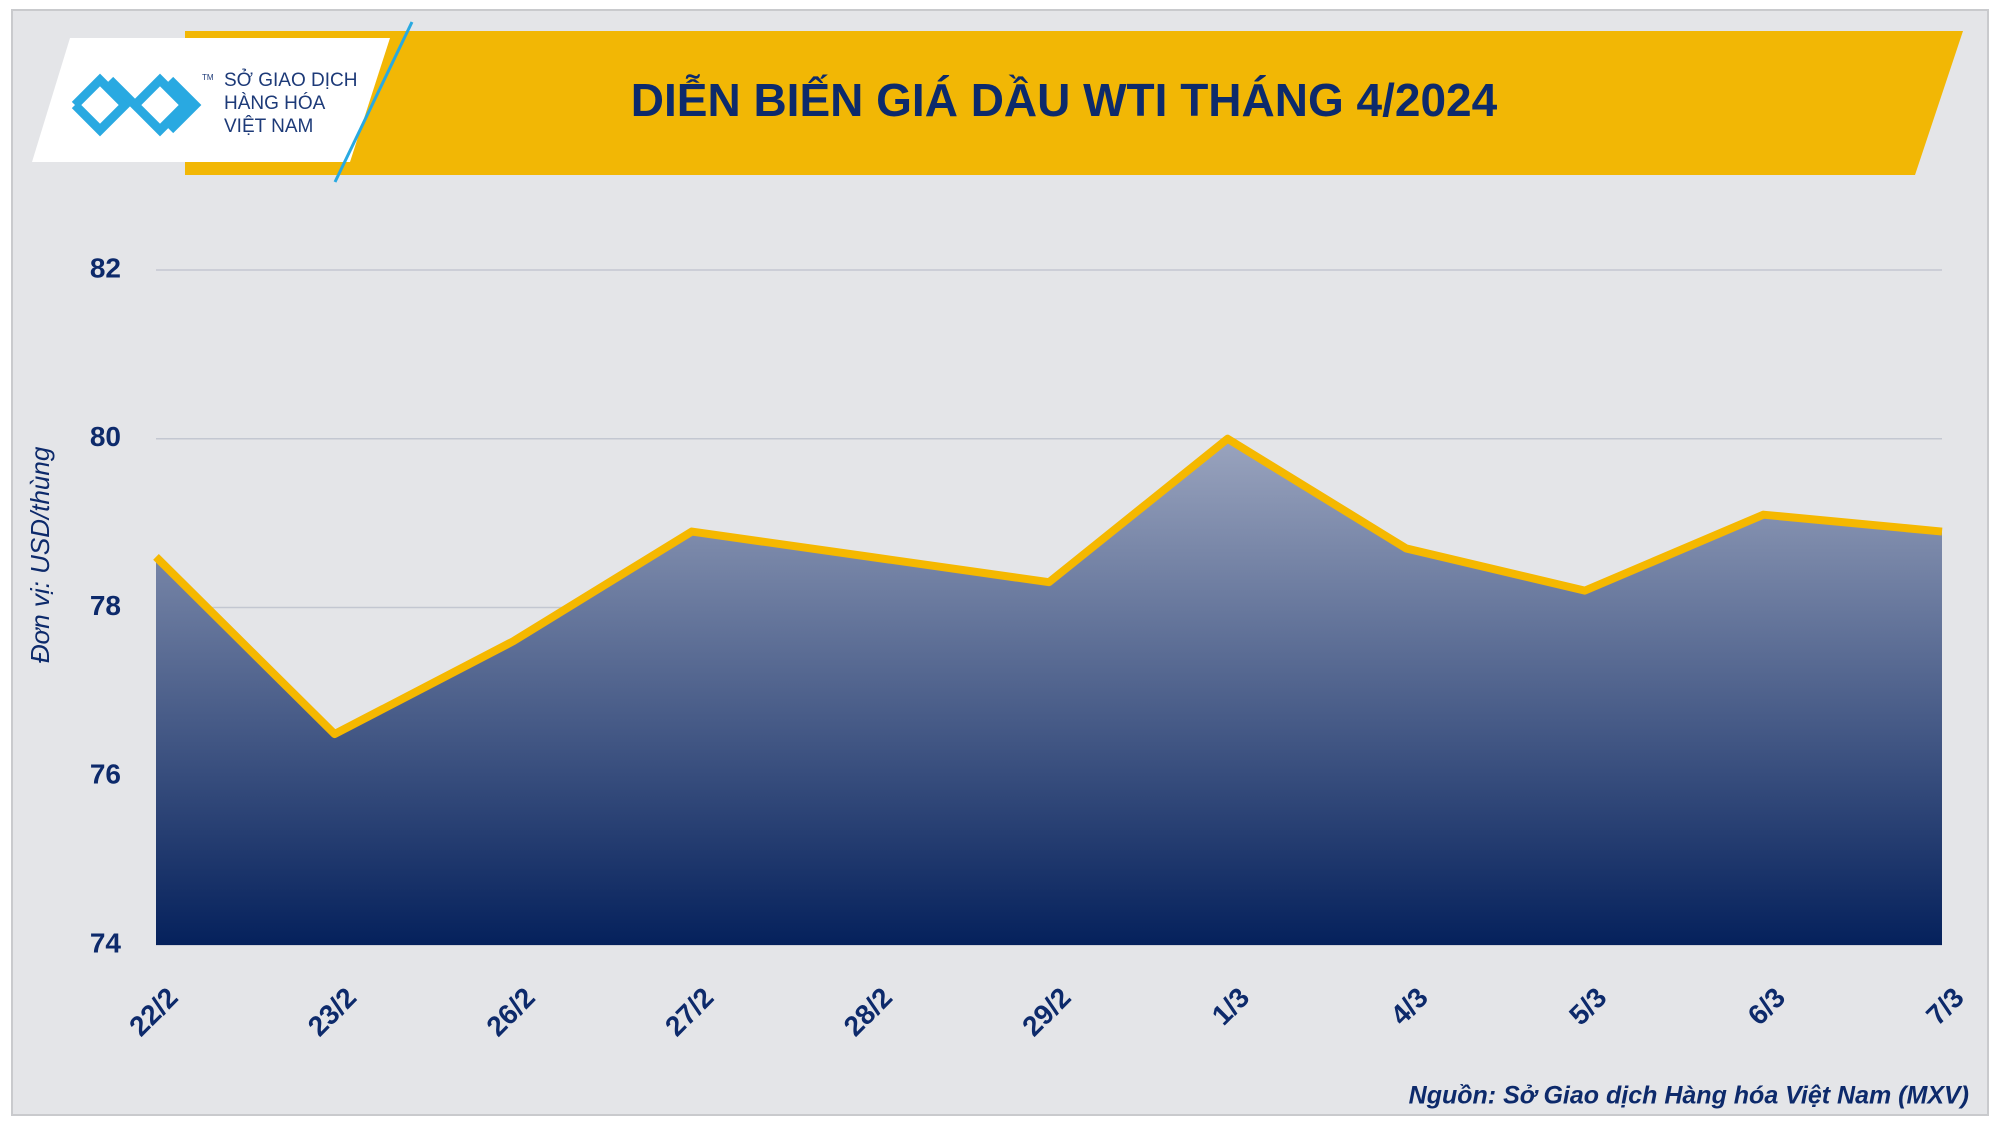 The image size is (2000, 1125). I want to click on y-tick-label: 80, so click(105, 436).